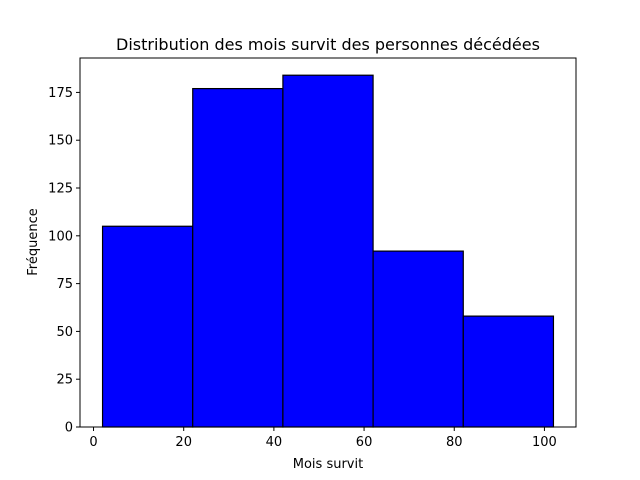 Image resolution: width=640 pixels, height=480 pixels. I want to click on x-axis-ticks: 0 20 40 60 80 100, so click(323, 438).